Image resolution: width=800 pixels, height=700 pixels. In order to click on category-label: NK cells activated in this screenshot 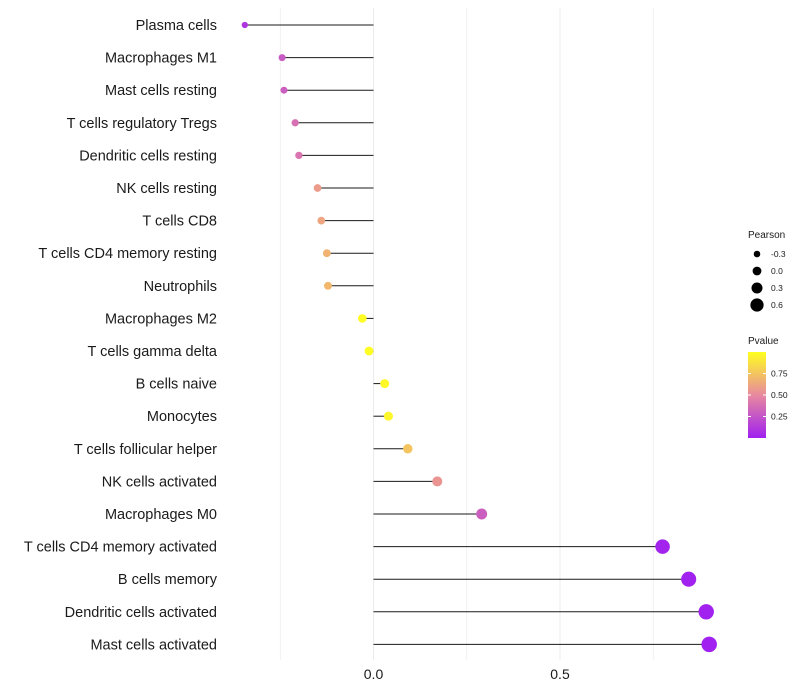, I will do `click(159, 482)`.